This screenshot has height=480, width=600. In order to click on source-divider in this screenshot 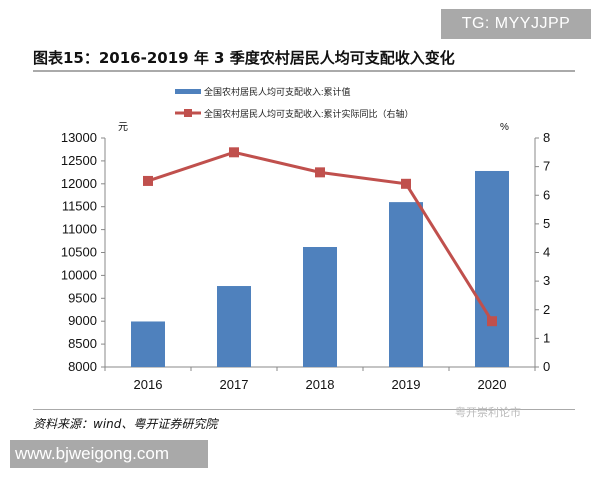, I will do `click(304, 409)`.